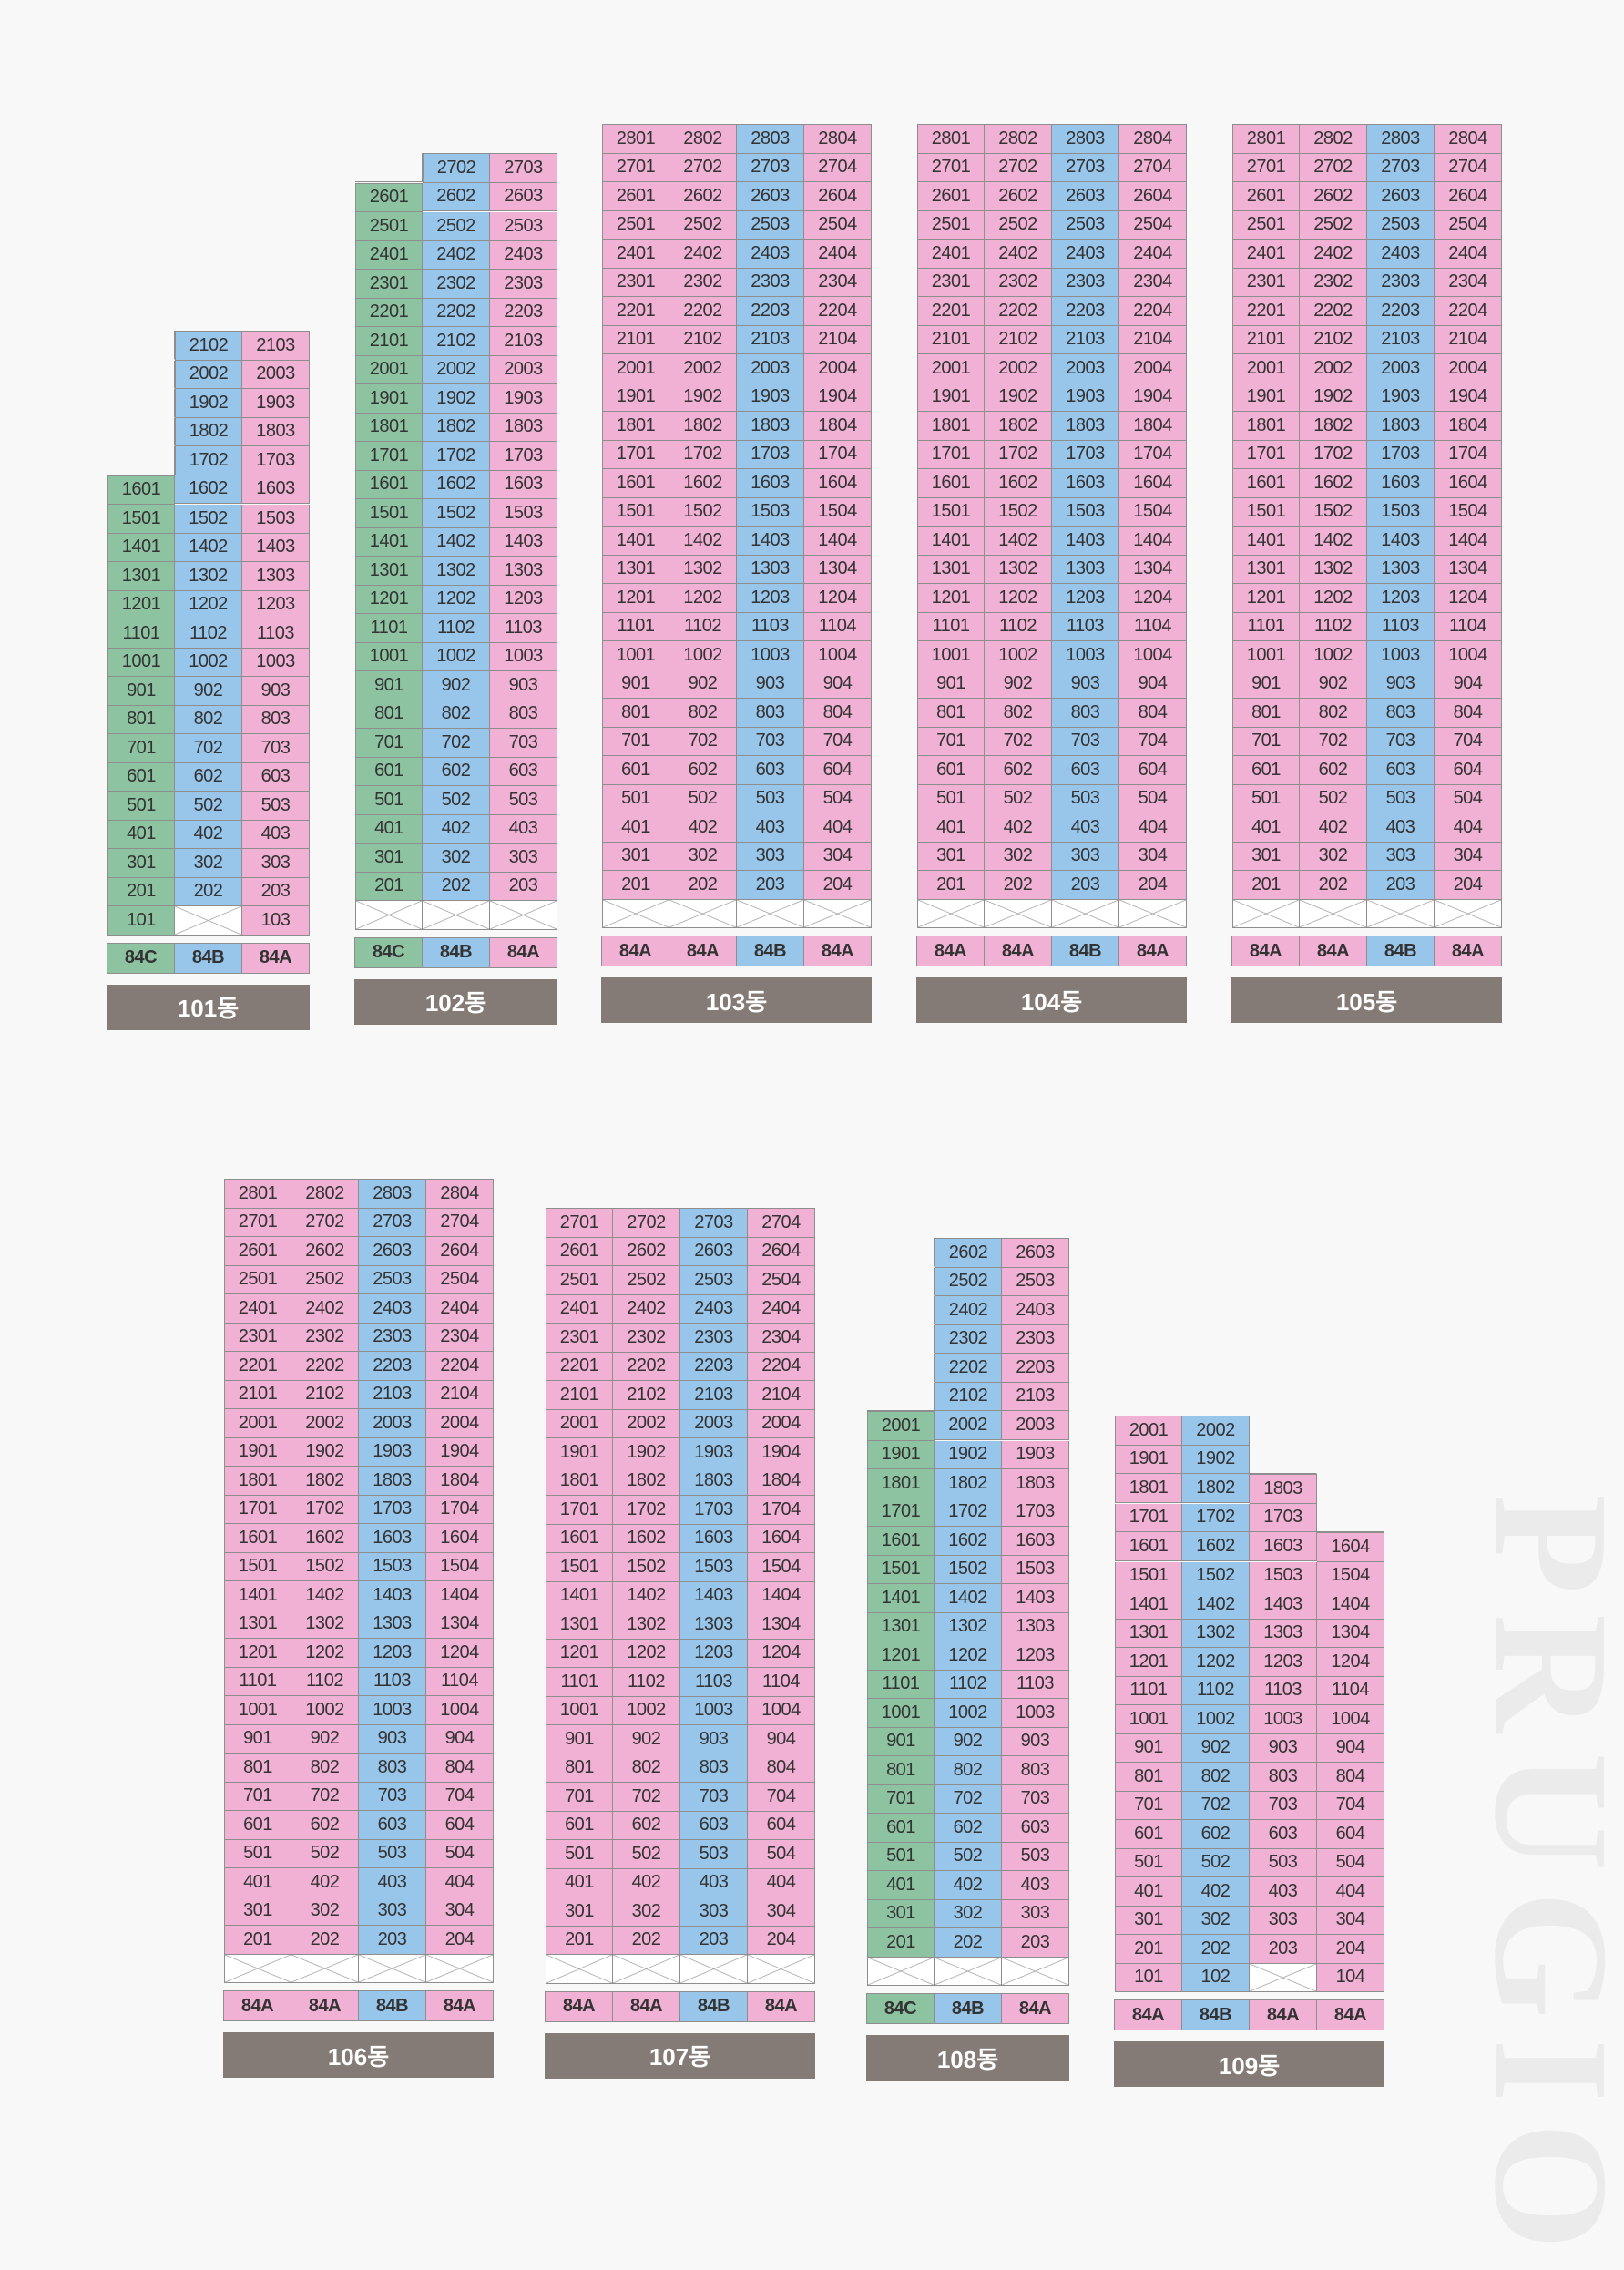 This screenshot has height=2270, width=1624. Describe the element at coordinates (646, 1940) in the screenshot. I see `unit-cell: 202` at that location.